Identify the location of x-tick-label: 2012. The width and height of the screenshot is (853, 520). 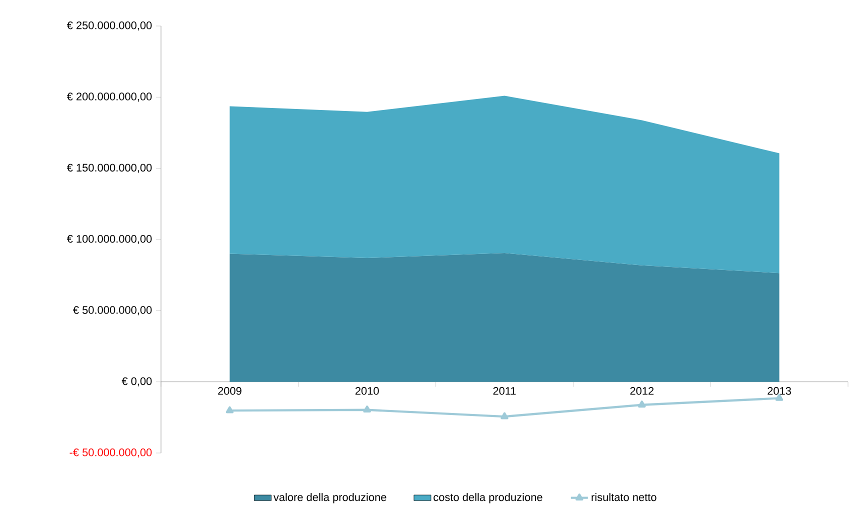
(642, 391).